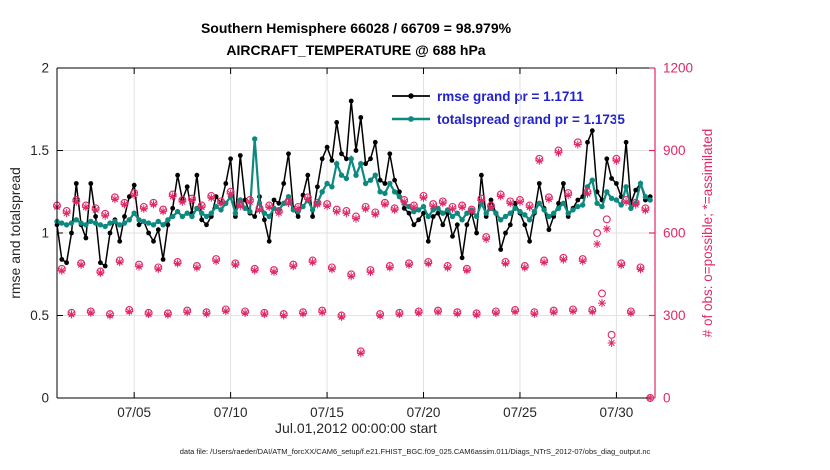 This screenshot has width=830, height=470. Describe the element at coordinates (674, 233) in the screenshot. I see `right-y-tick-label: 600` at that location.